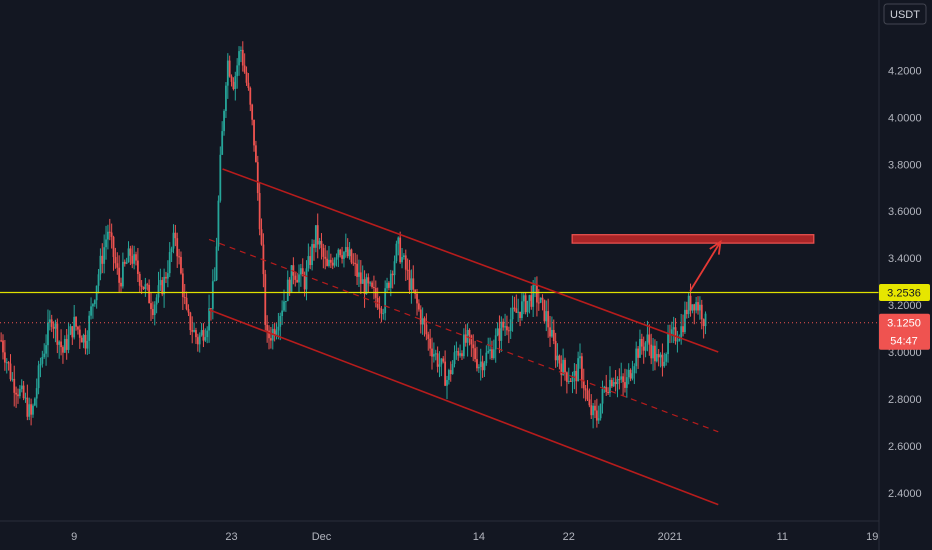 The height and width of the screenshot is (550, 932). What do you see at coordinates (231, 537) in the screenshot?
I see `time-tick: 23` at bounding box center [231, 537].